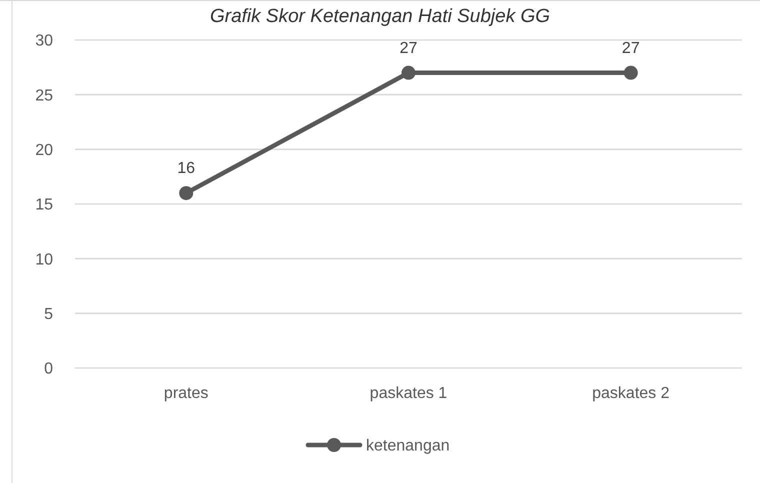  I want to click on y-tick-label: 10, so click(44, 259).